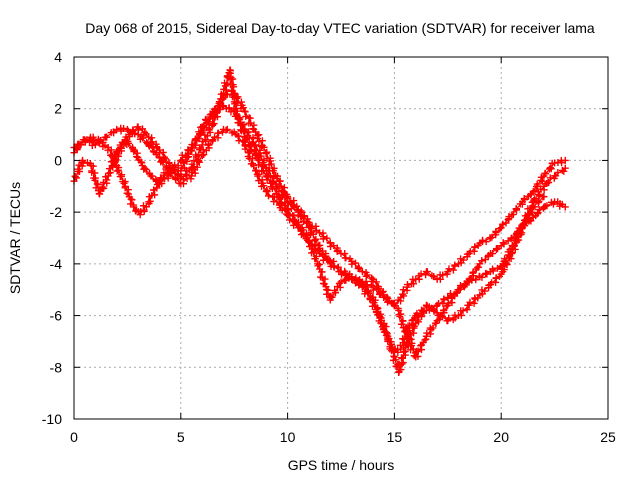 The width and height of the screenshot is (640, 480). Describe the element at coordinates (74, 437) in the screenshot. I see `x-tick-label: 0` at that location.